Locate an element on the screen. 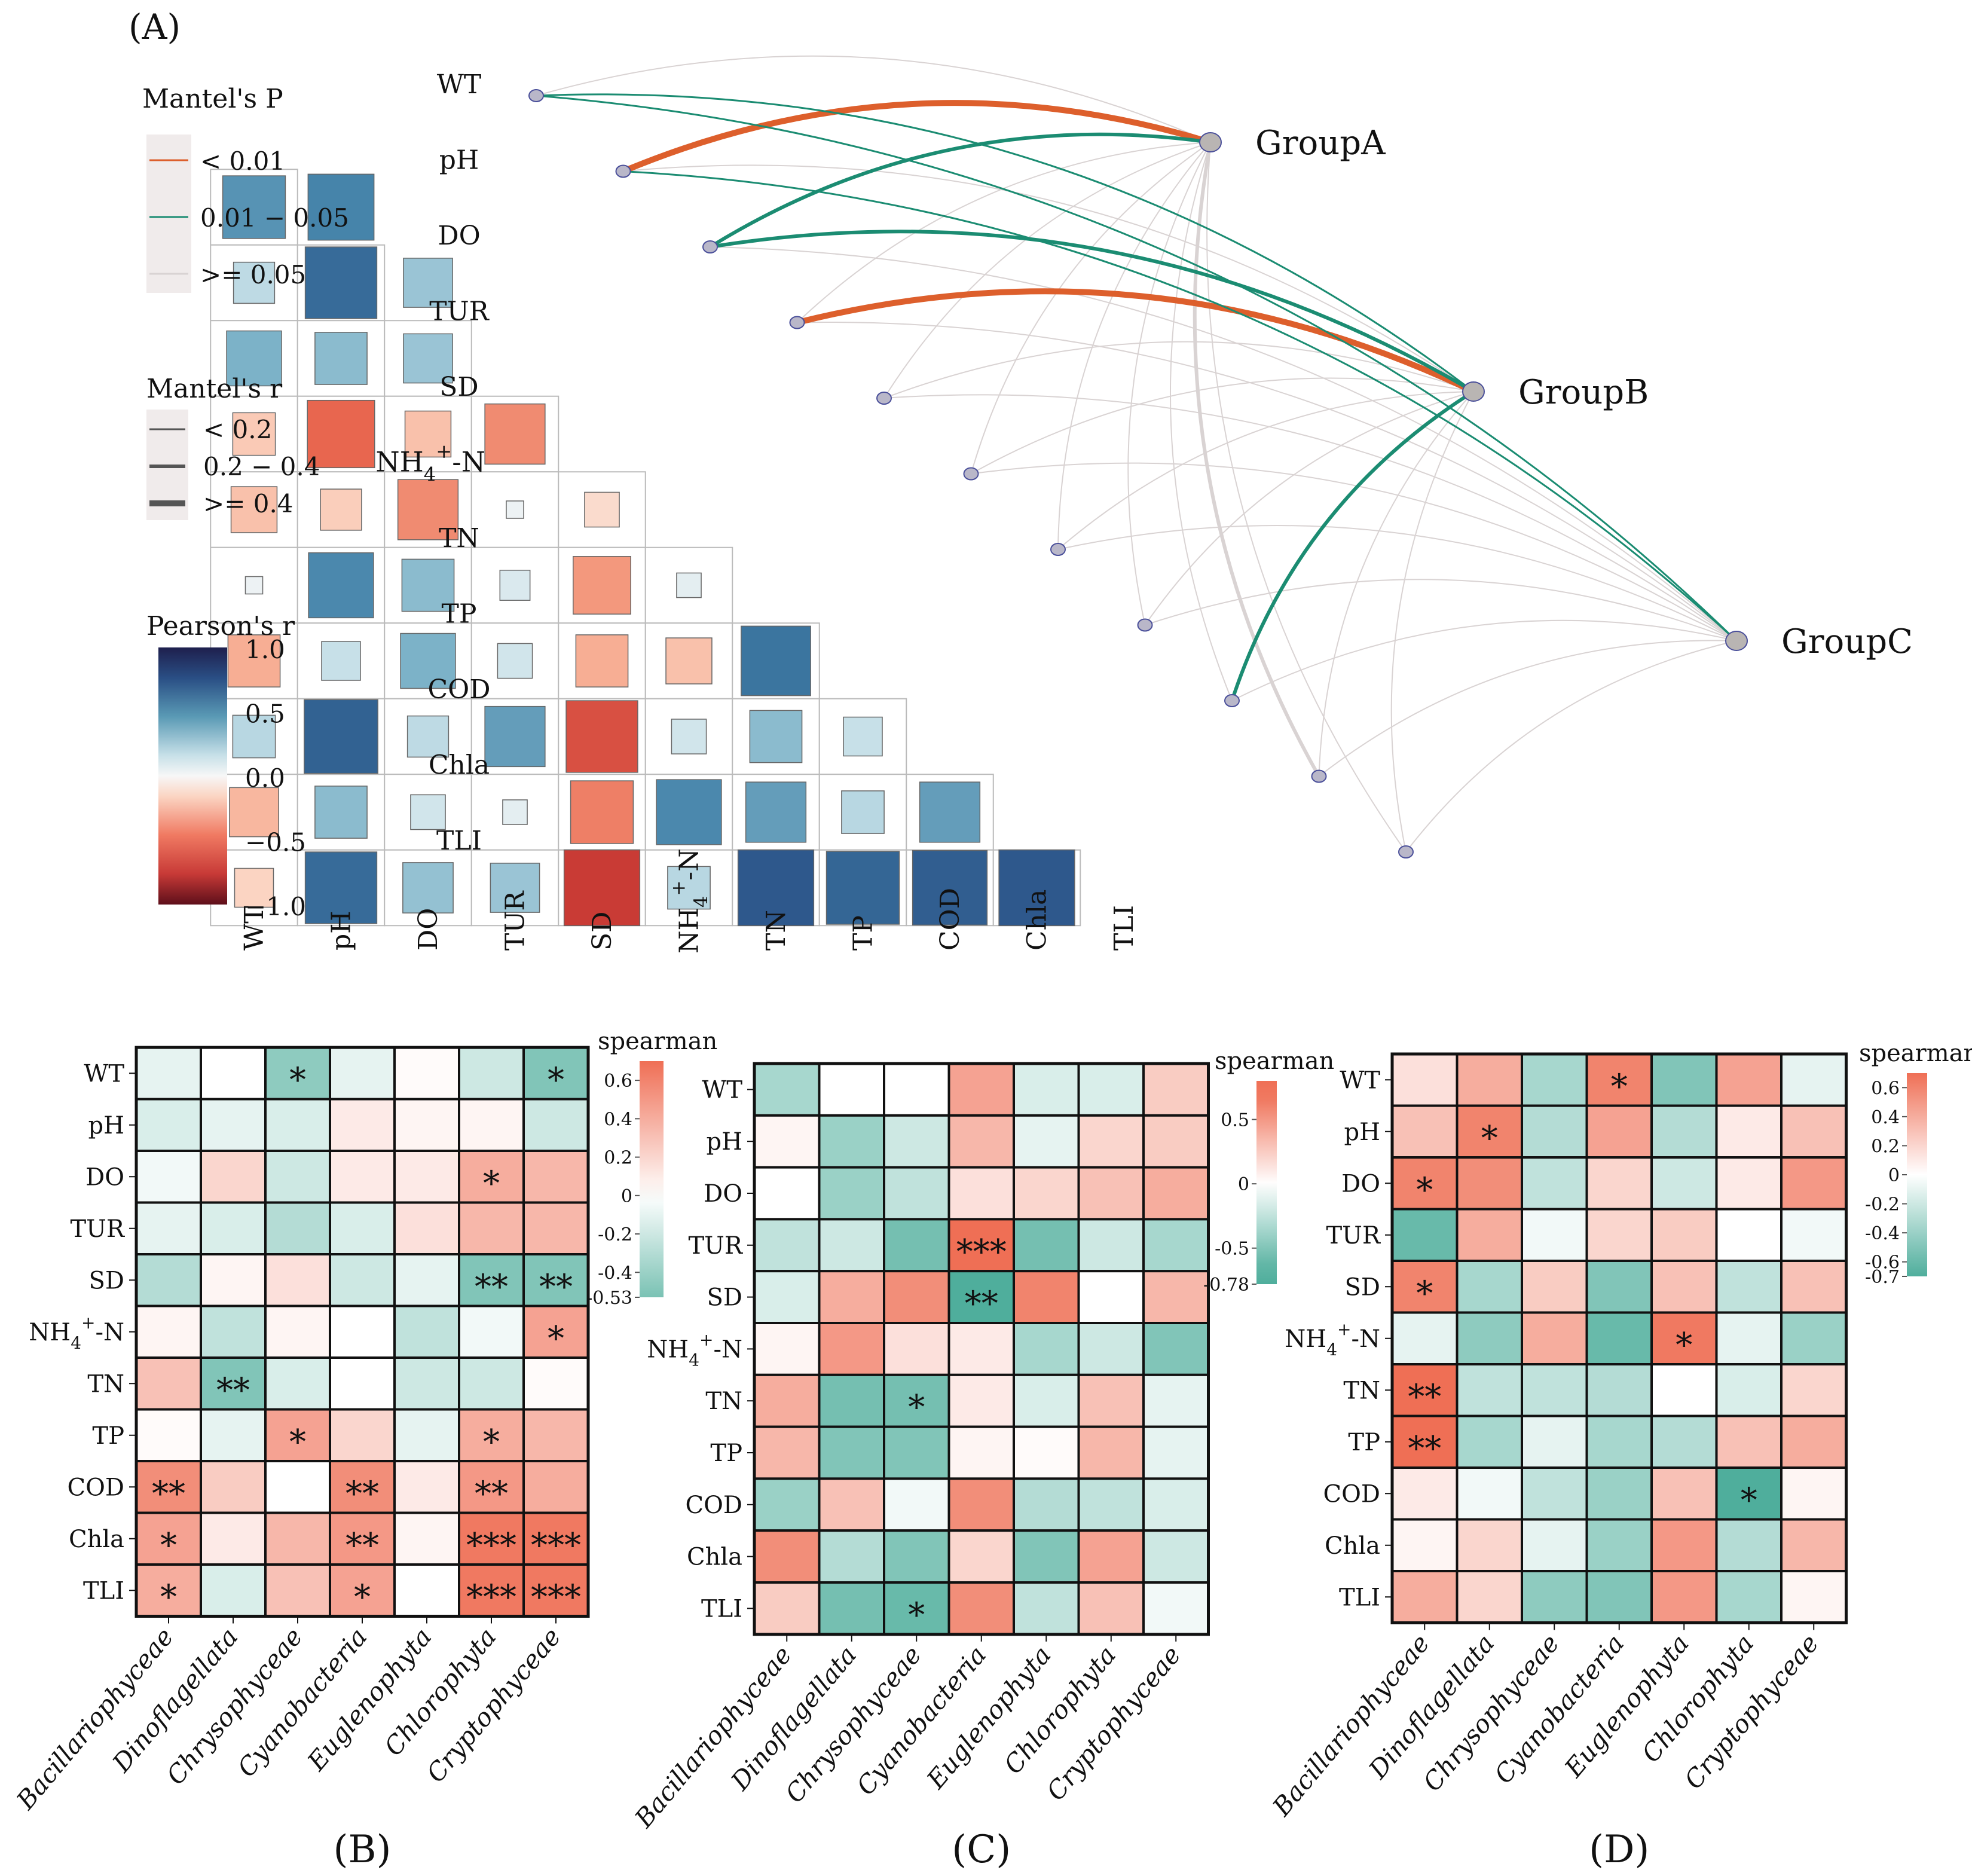 The width and height of the screenshot is (1972, 1876). pearson-square-cod-nh4-n is located at coordinates (689, 736).